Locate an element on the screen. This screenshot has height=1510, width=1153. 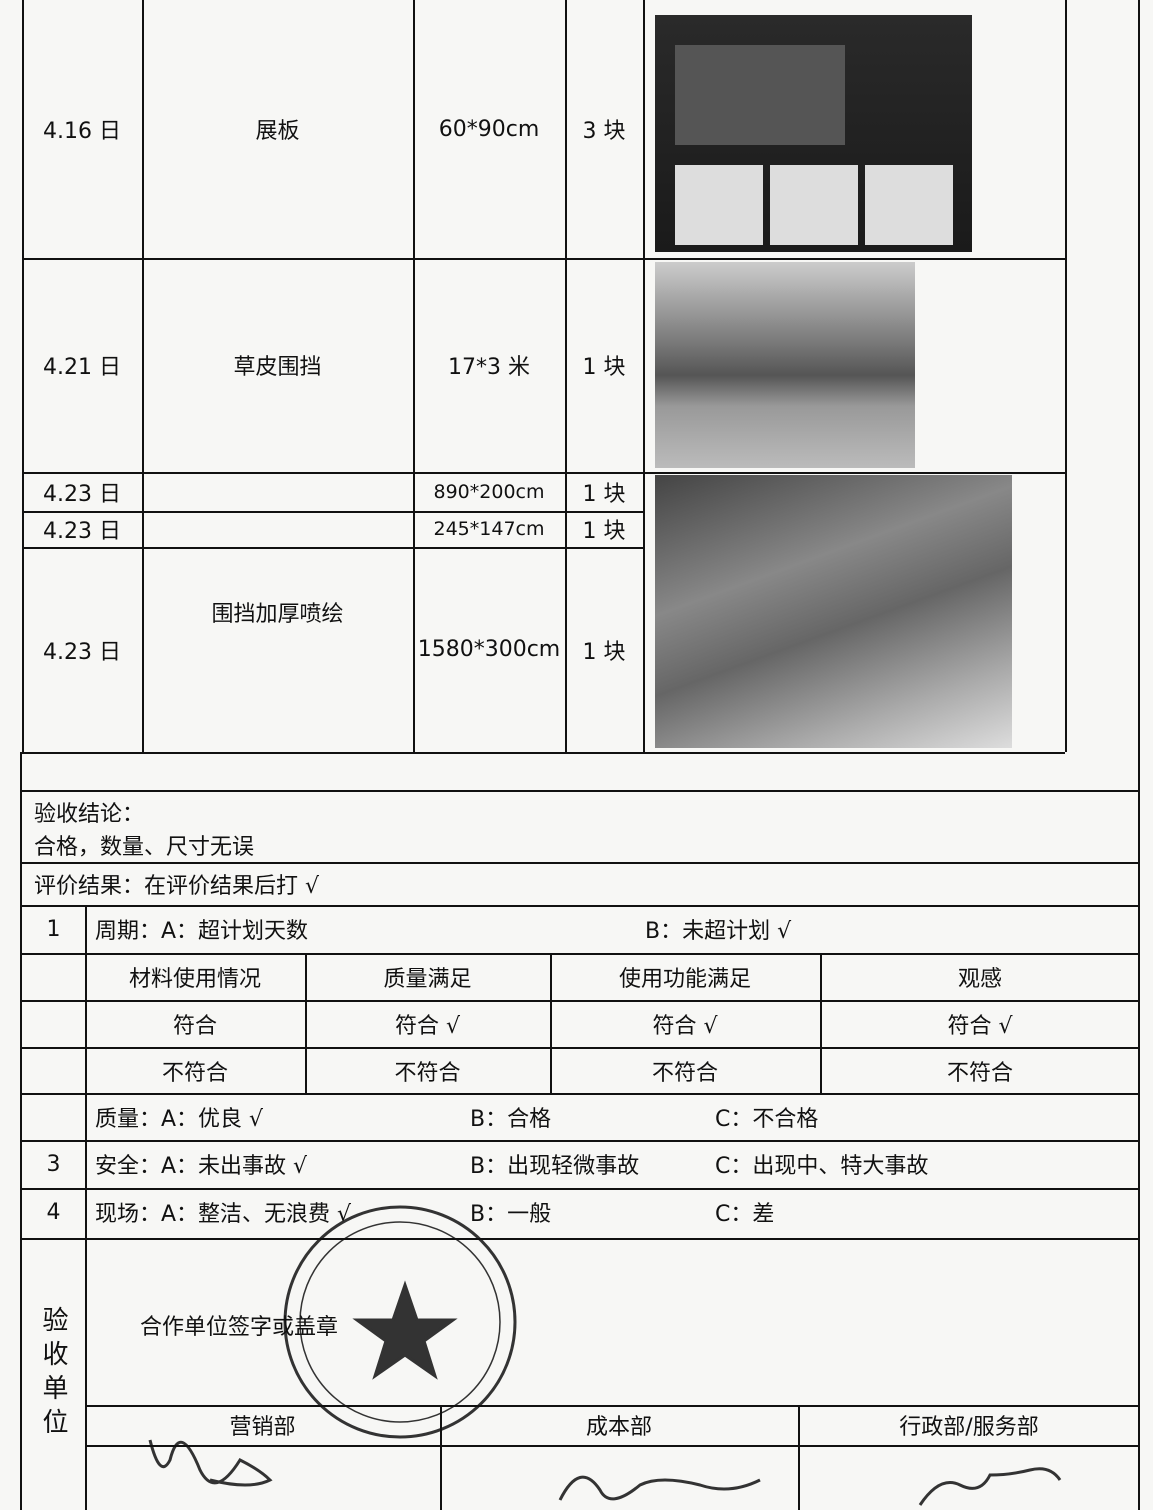
quantity: 3 块 is located at coordinates (604, 131).